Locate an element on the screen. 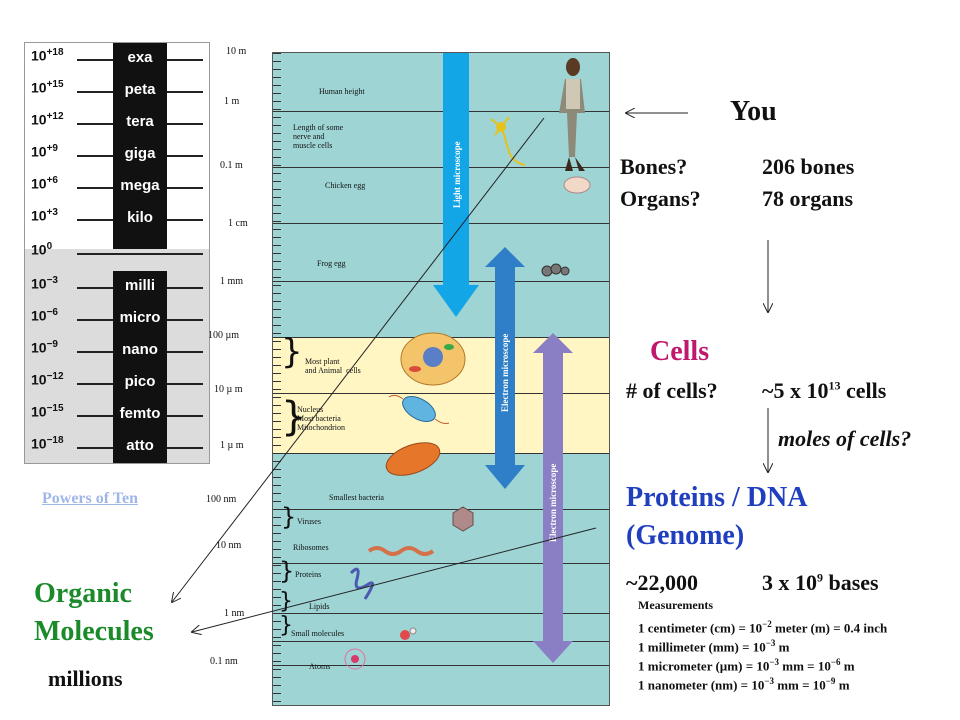 The width and height of the screenshot is (960, 720). prefix-row: 10+15 peta is located at coordinates (117, 91).